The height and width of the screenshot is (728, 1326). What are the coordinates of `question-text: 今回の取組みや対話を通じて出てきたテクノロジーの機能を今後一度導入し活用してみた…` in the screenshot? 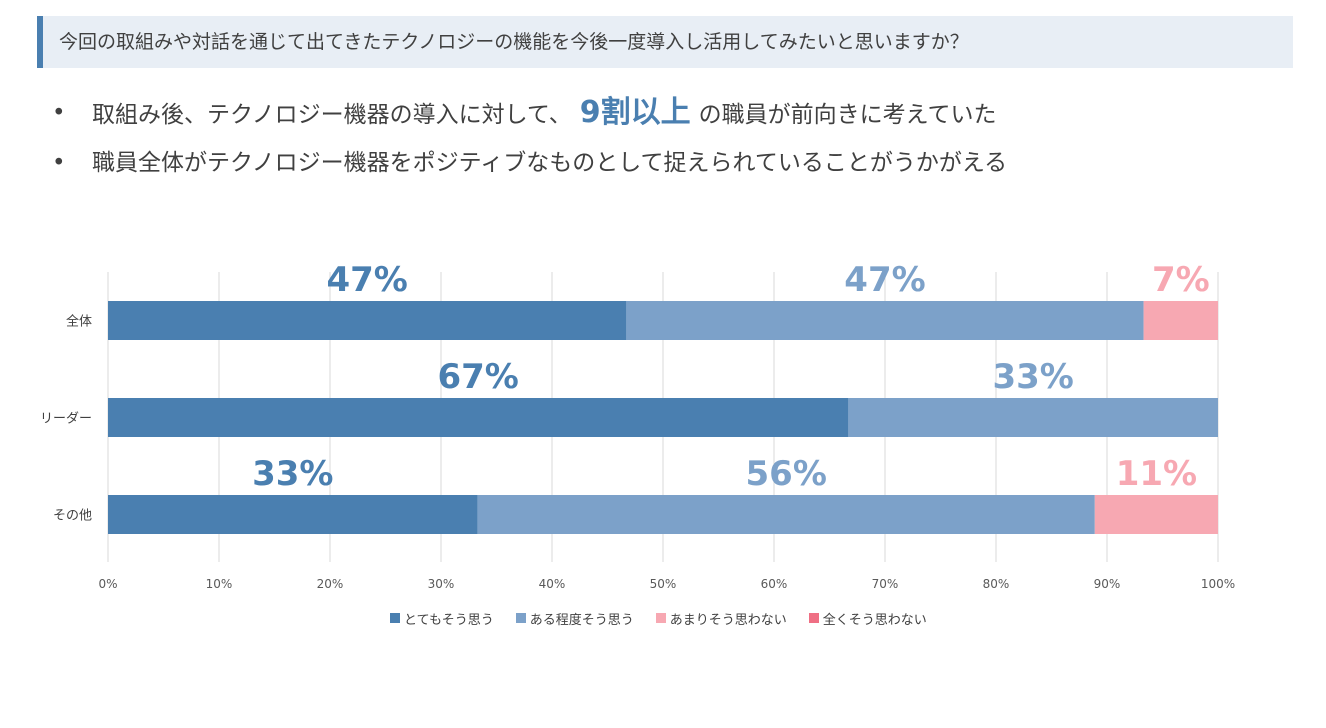 It's located at (514, 42).